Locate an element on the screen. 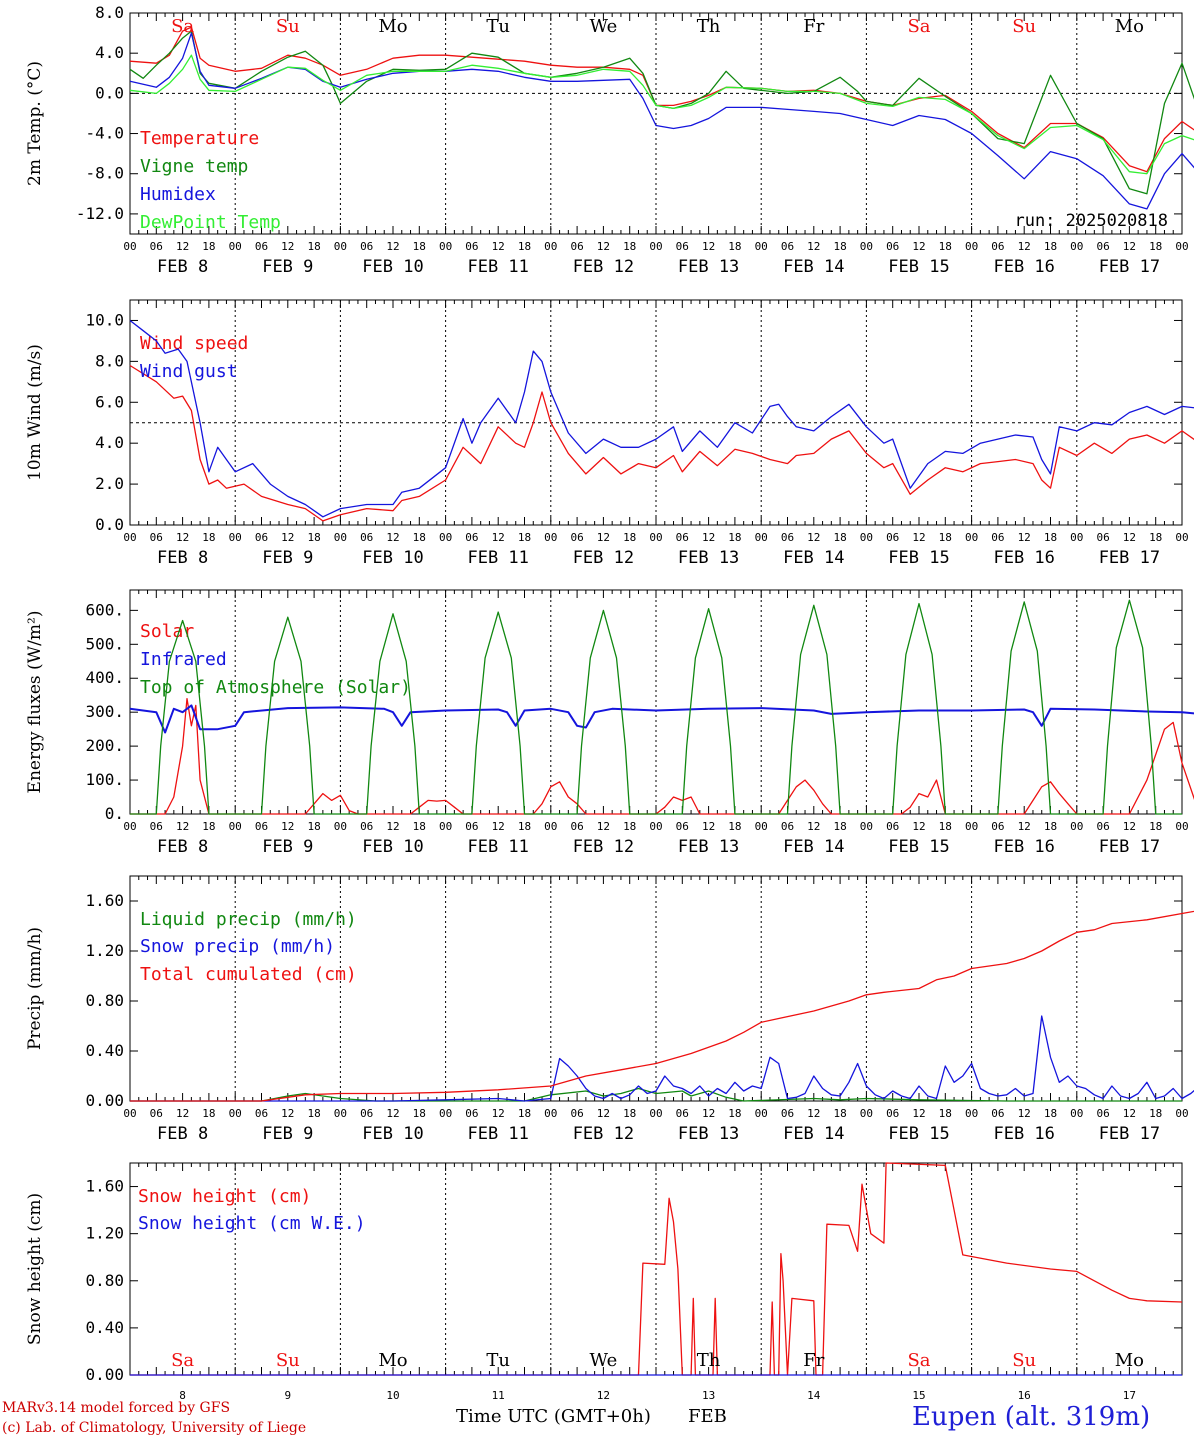 The width and height of the screenshot is (1194, 1440). y-tick-label: 0.40 is located at coordinates (104, 1327).